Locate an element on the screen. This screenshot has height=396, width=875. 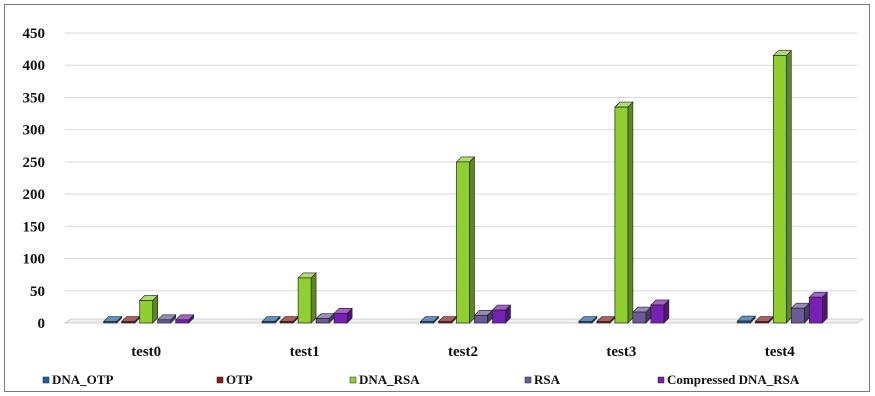
bar-dna-rsa-test2 is located at coordinates (465, 240).